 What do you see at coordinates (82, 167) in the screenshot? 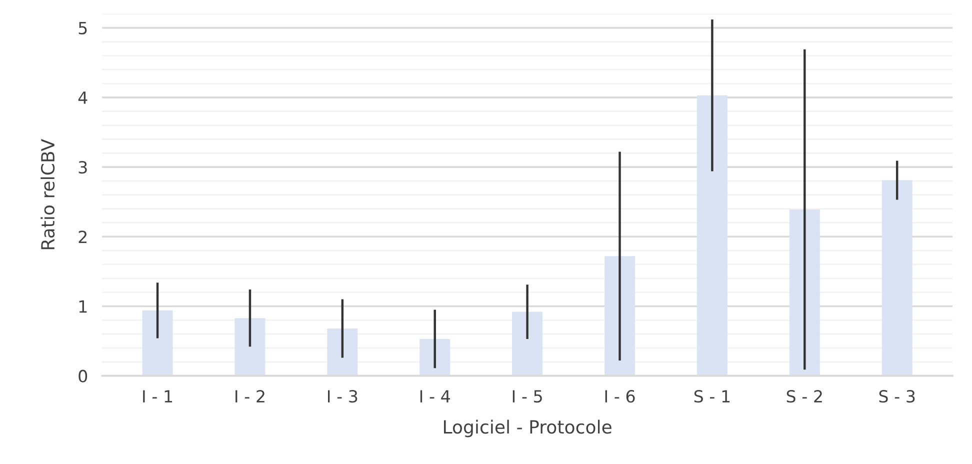
I see `y-tick-label: 3` at bounding box center [82, 167].